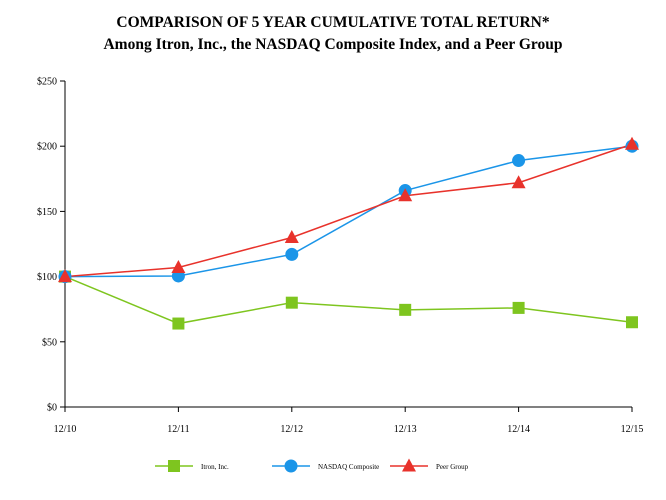 Image resolution: width=666 pixels, height=500 pixels. Describe the element at coordinates (178, 429) in the screenshot. I see `x-tick-label: 12/11` at that location.